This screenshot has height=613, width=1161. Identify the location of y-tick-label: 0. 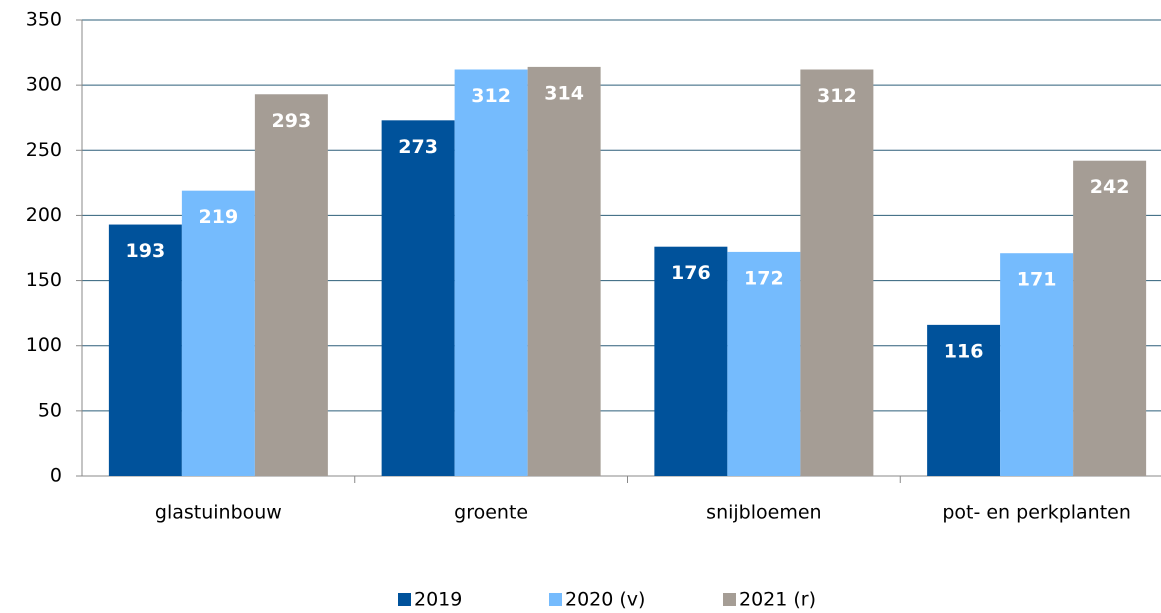
(56, 476).